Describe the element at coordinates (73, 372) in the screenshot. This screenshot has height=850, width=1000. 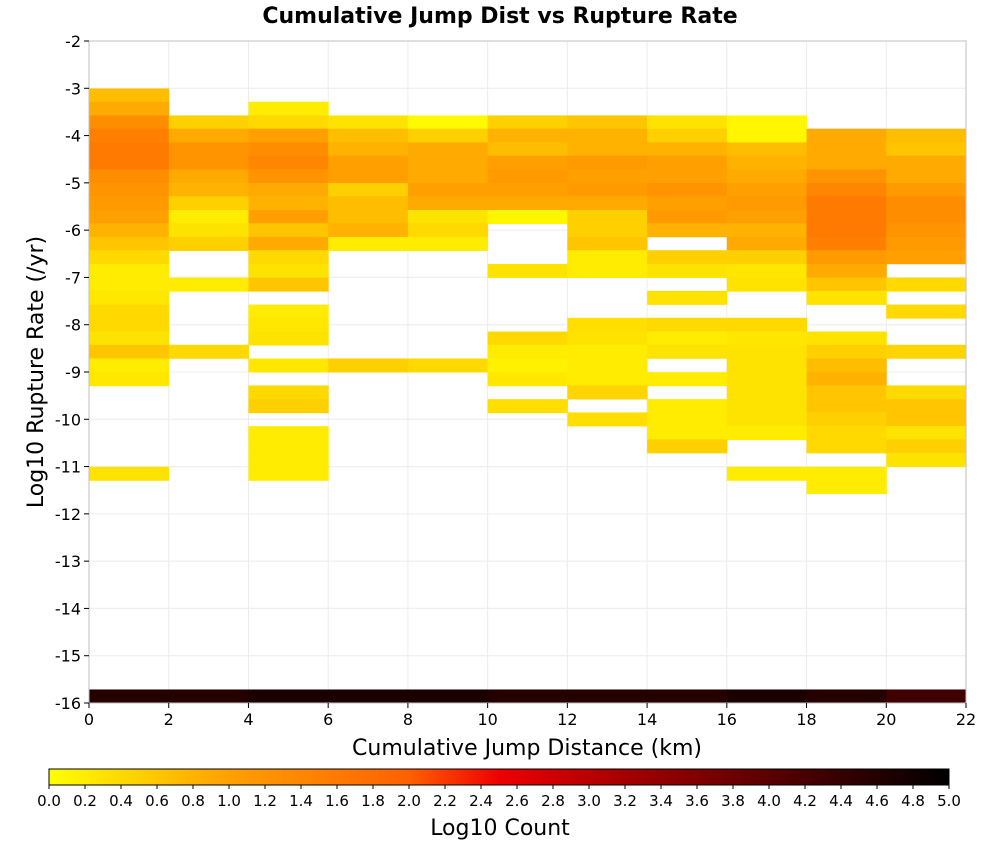
I see `y-tick-label: -9` at that location.